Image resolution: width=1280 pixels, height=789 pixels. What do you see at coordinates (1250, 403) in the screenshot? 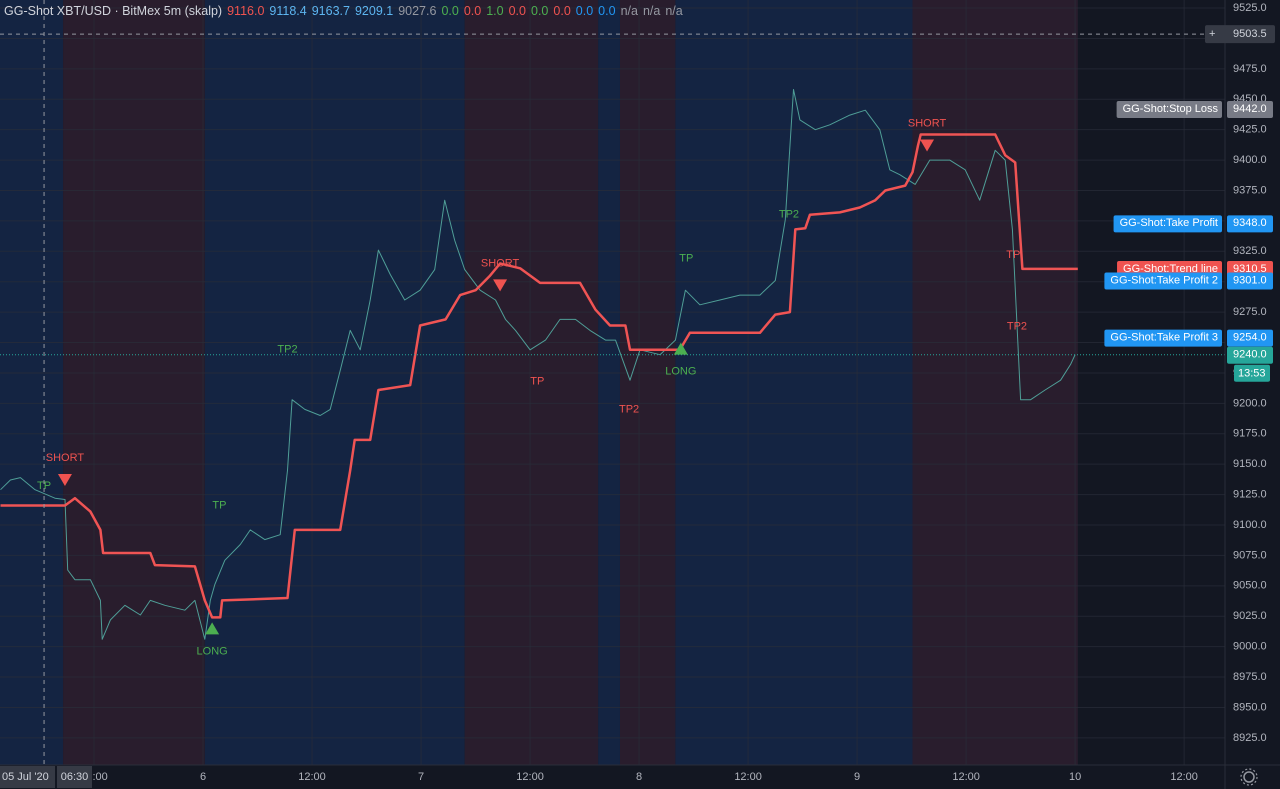
I see `y-tick-label: 9200.0` at bounding box center [1250, 403].